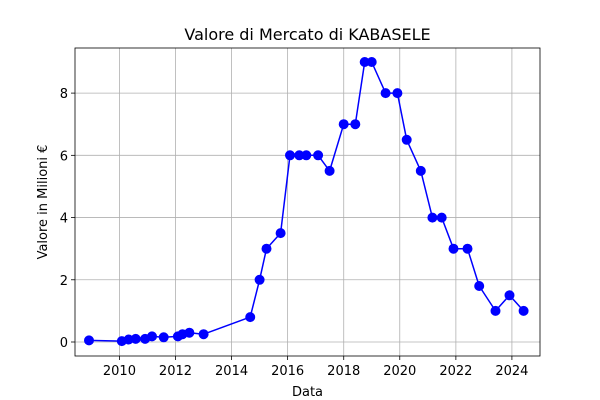 This screenshot has height=400, width=600. What do you see at coordinates (307, 392) in the screenshot?
I see `x-axis-label: Data` at bounding box center [307, 392].